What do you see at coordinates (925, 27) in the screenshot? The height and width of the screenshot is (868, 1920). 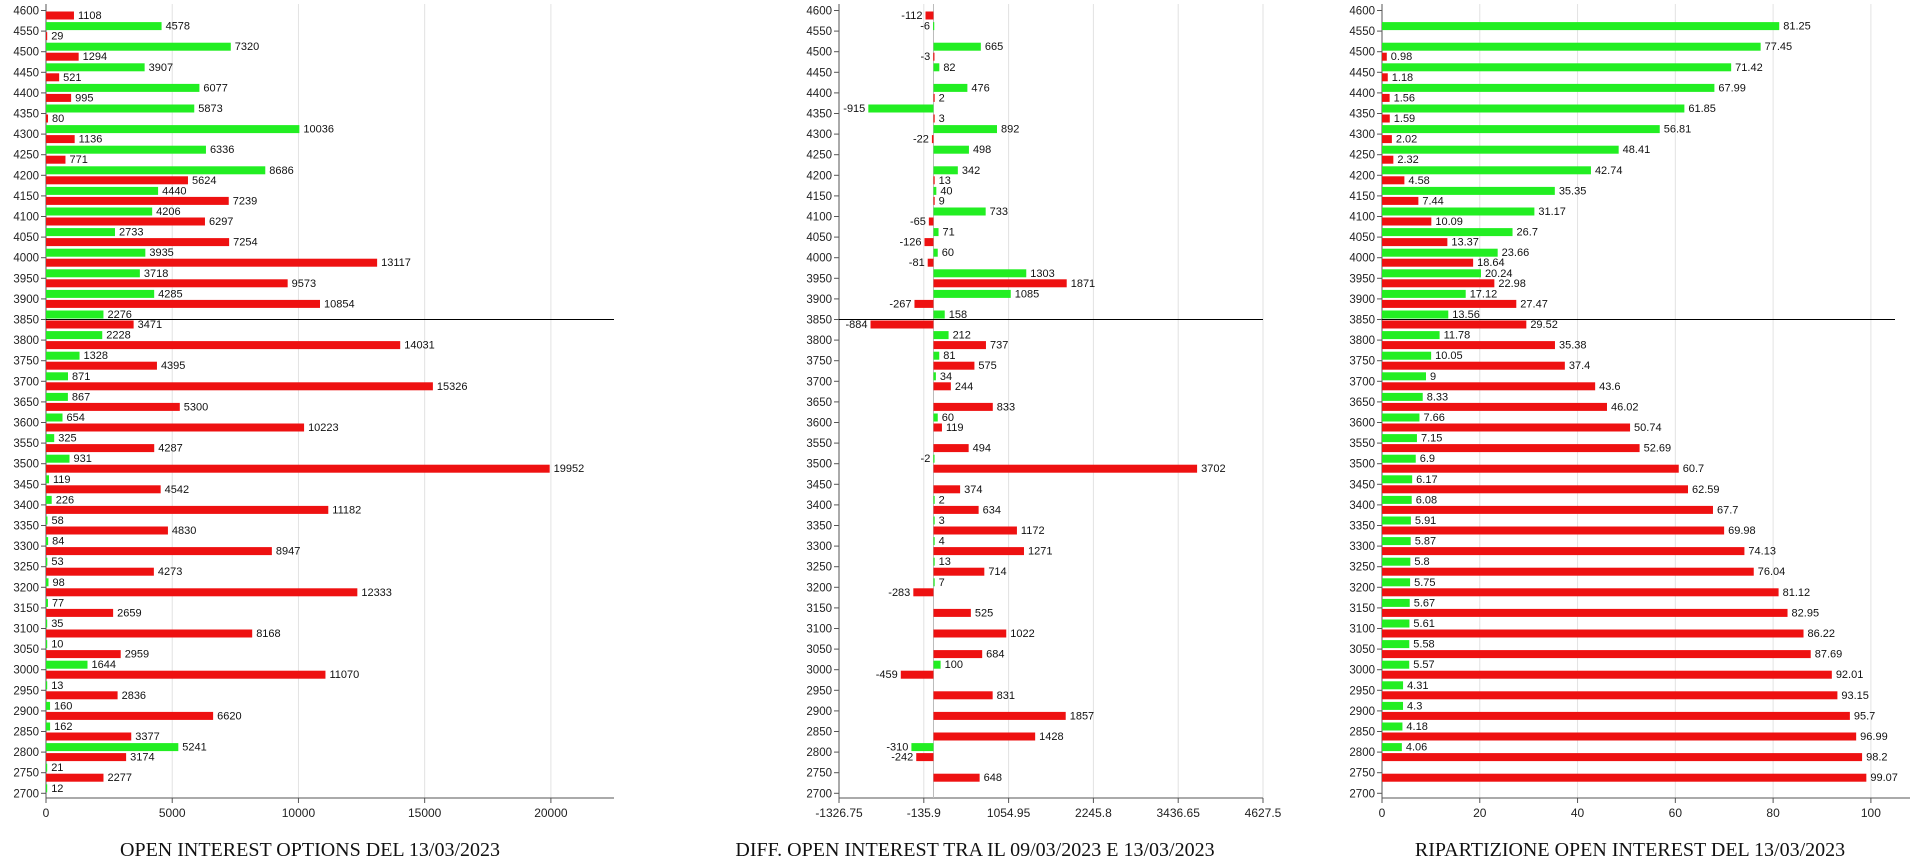 I see `bar-value-label: -6` at bounding box center [925, 27].